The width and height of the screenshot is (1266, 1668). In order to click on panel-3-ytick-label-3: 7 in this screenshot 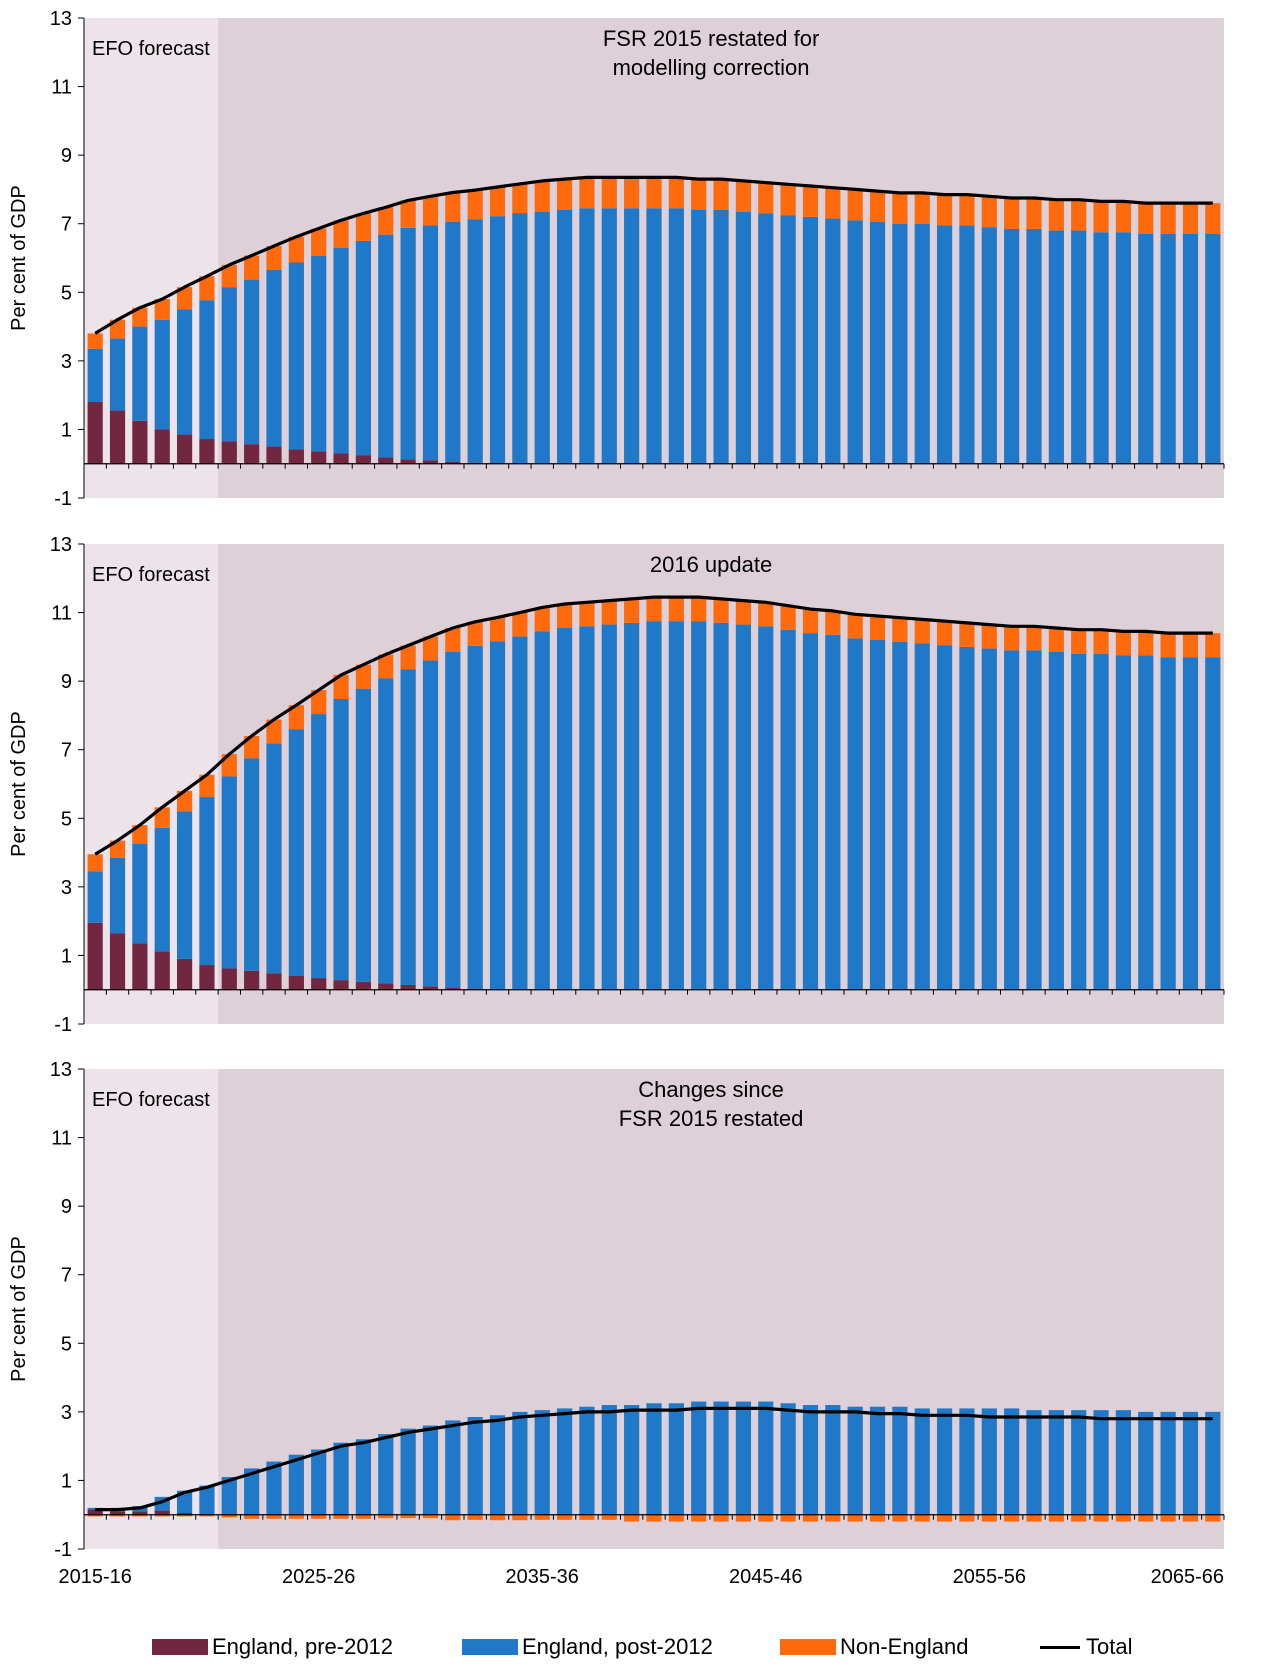, I will do `click(66, 1276)`.